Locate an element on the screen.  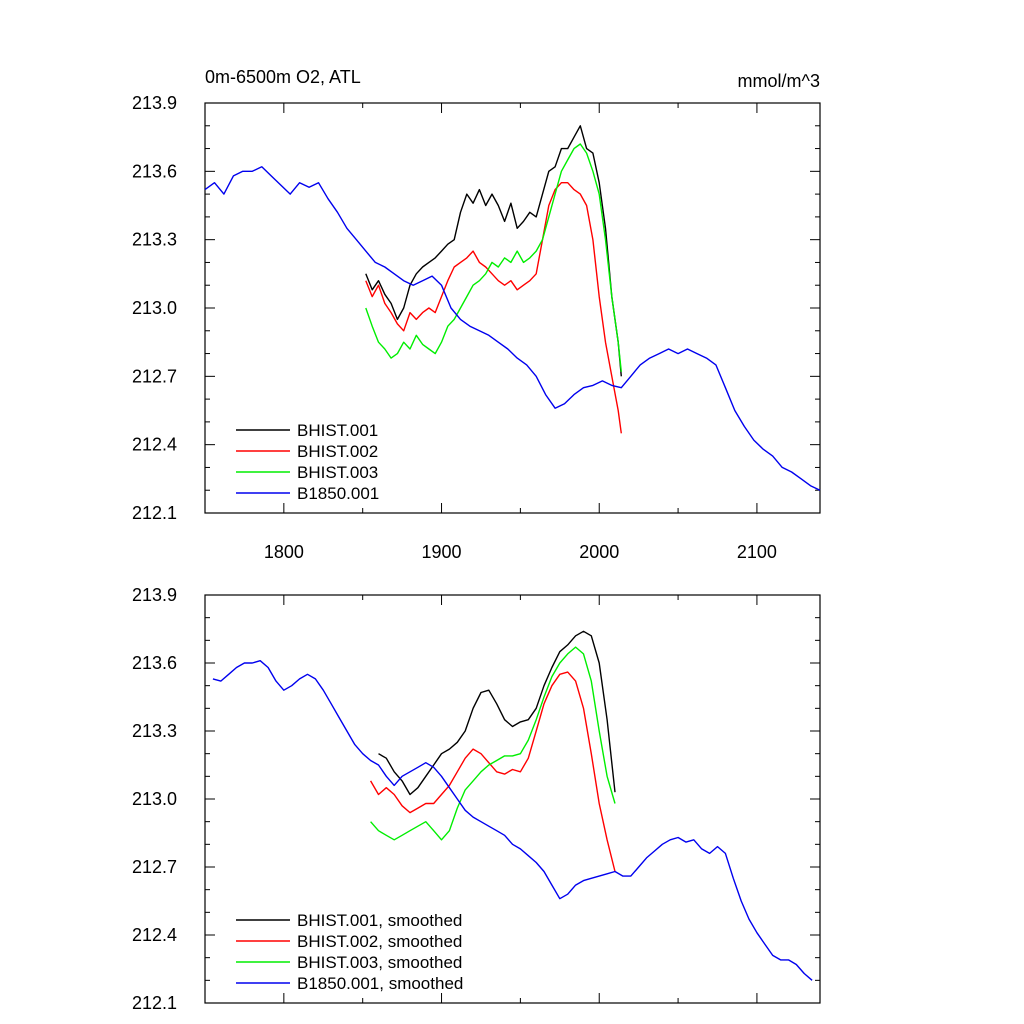
x-tick-label: 2100 is located at coordinates (757, 552).